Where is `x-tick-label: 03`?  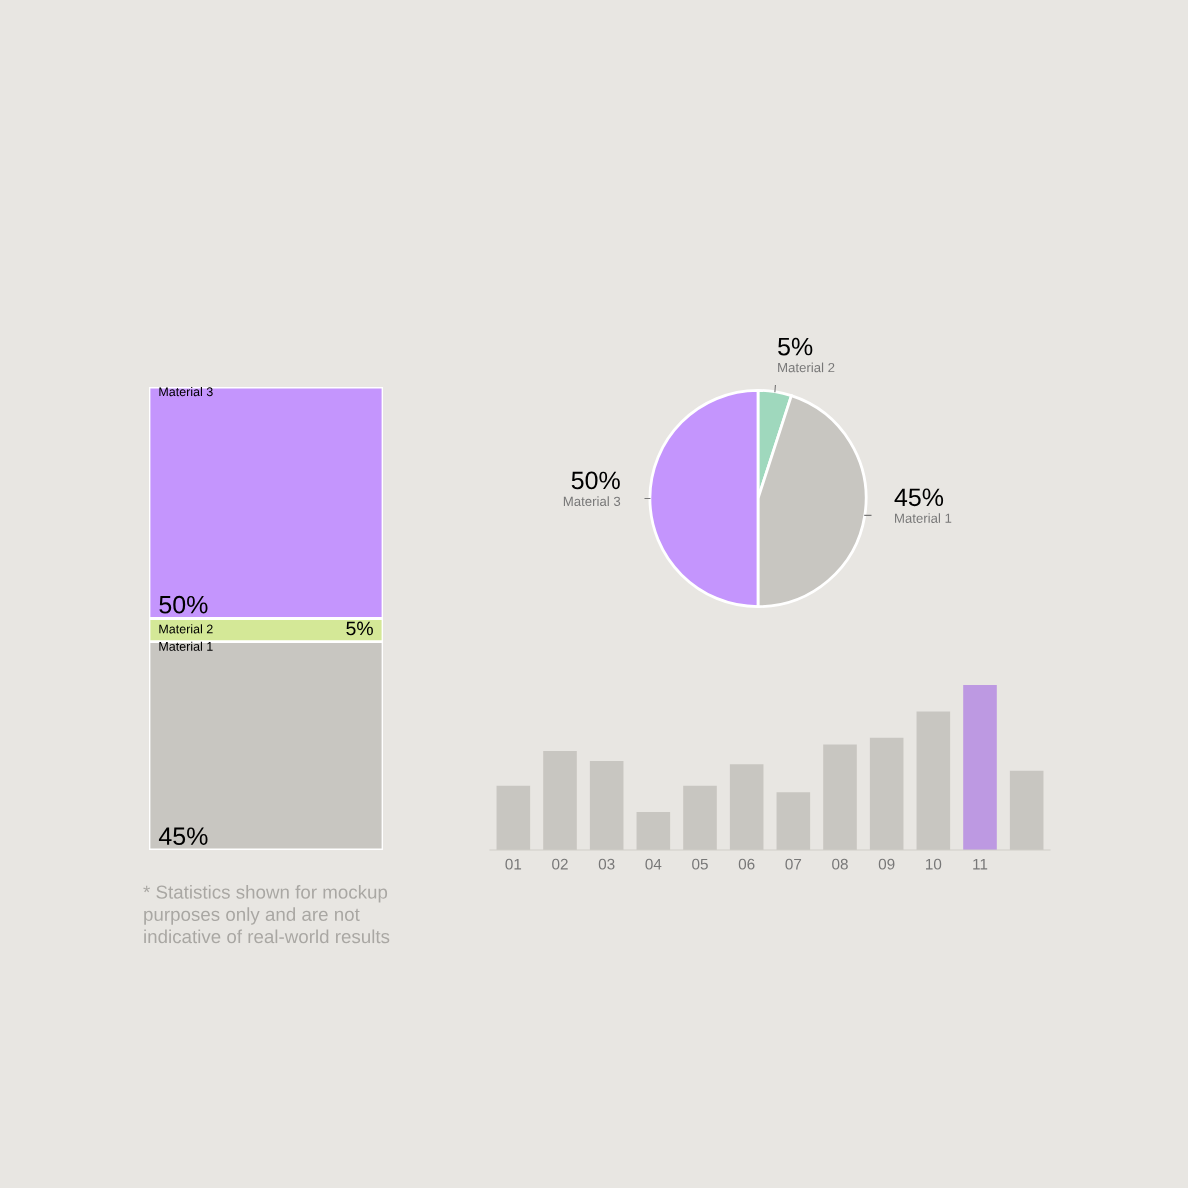
x-tick-label: 03 is located at coordinates (606, 864).